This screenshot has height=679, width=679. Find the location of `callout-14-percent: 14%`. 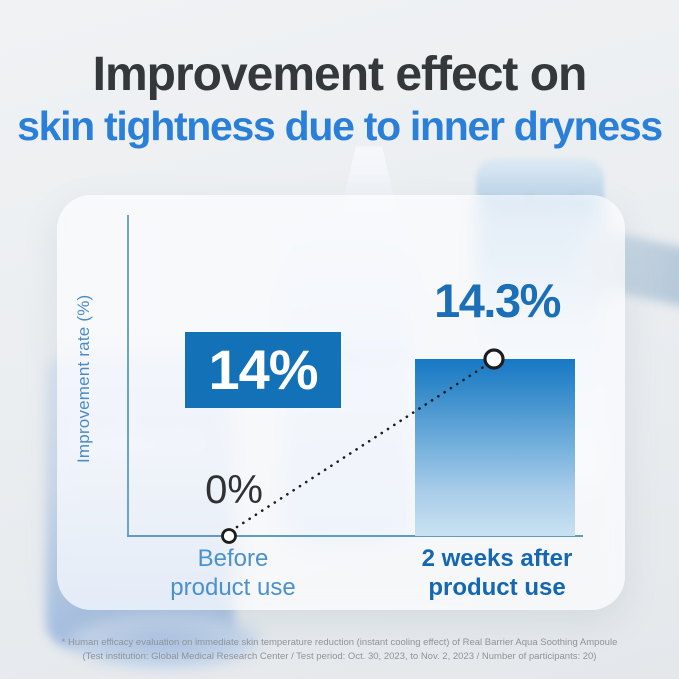

callout-14-percent: 14% is located at coordinates (263, 370).